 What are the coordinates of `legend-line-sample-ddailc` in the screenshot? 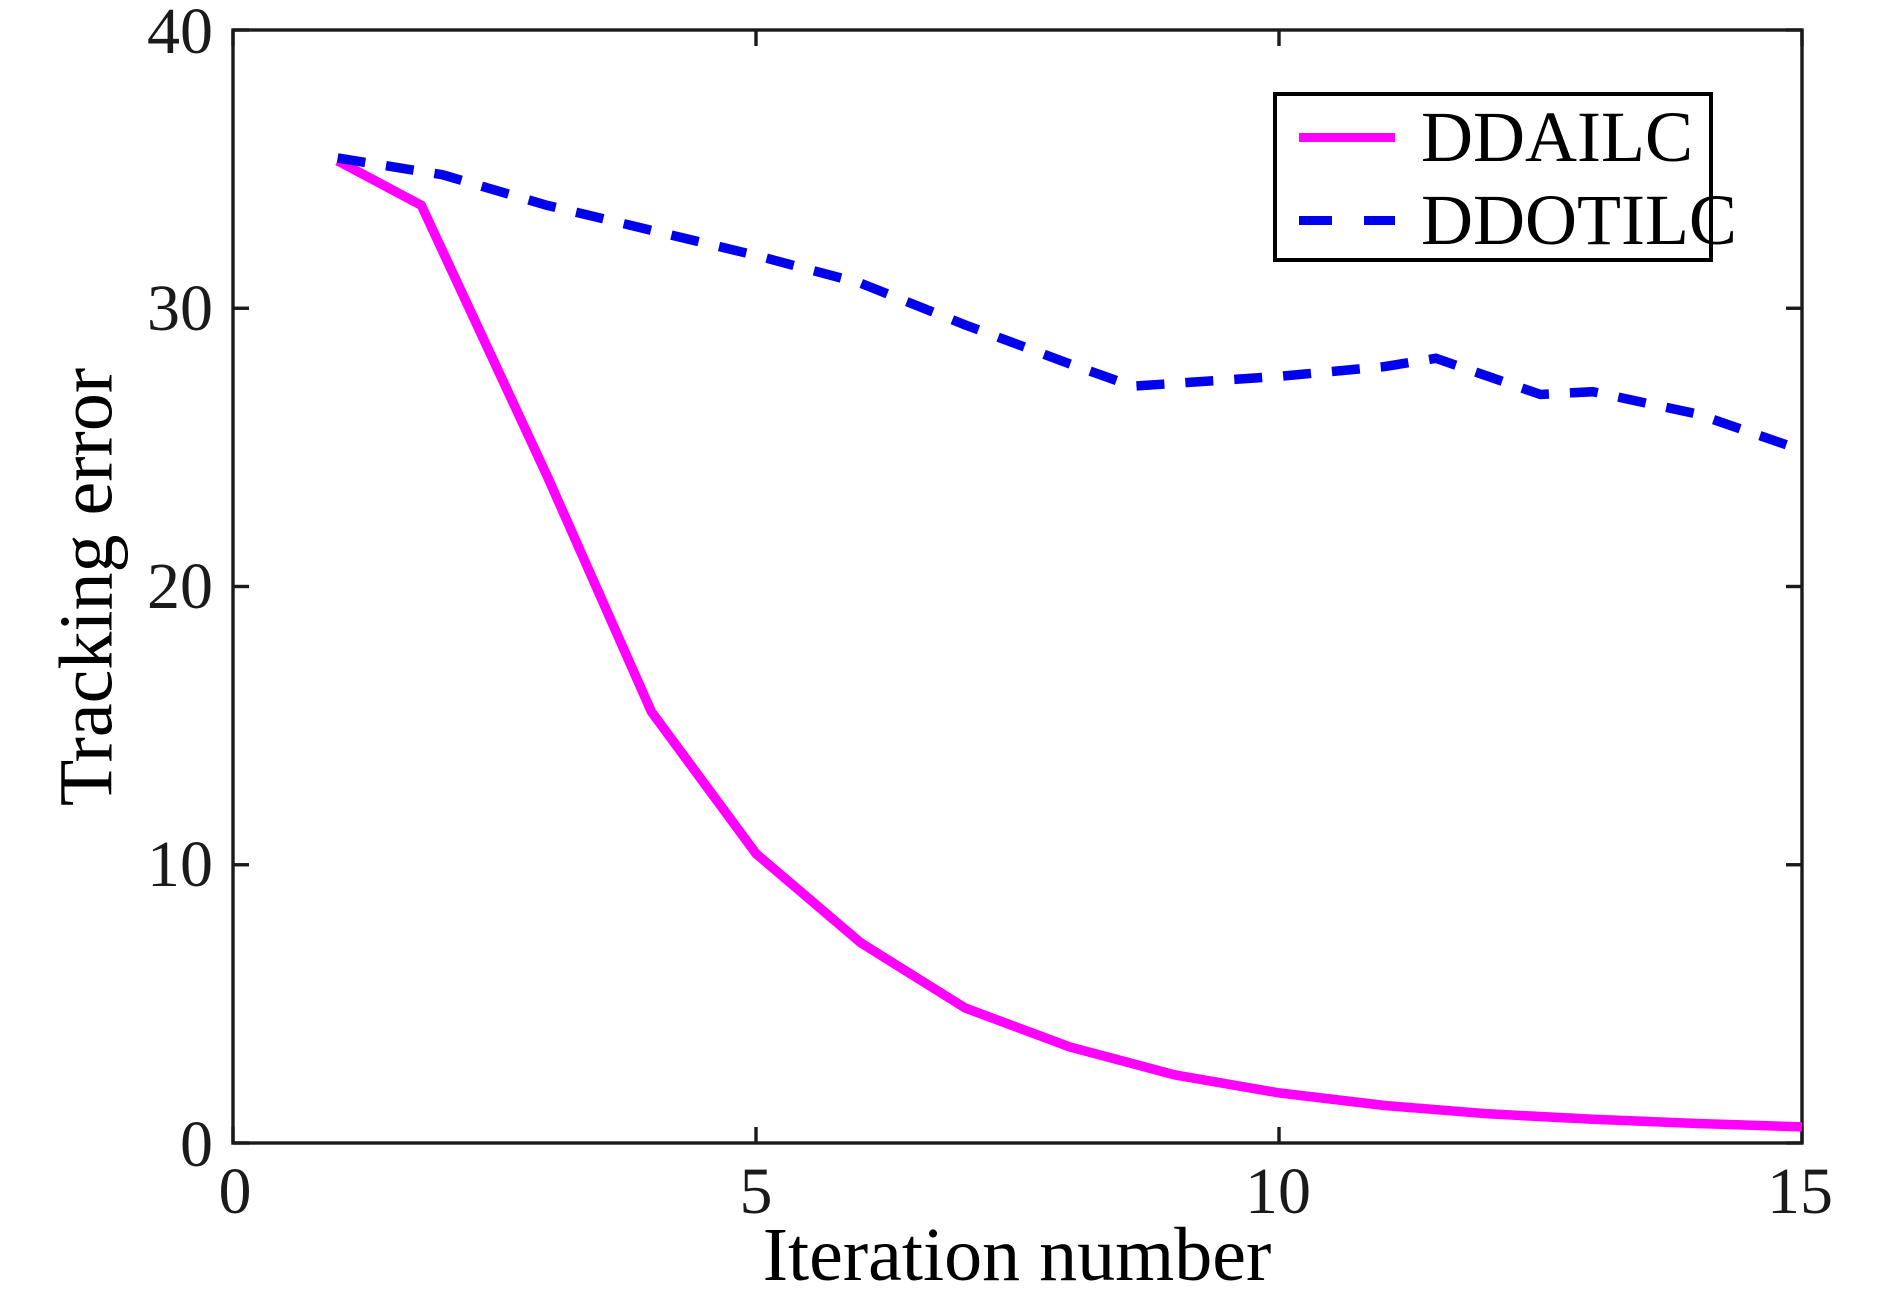 It's located at (1347, 137).